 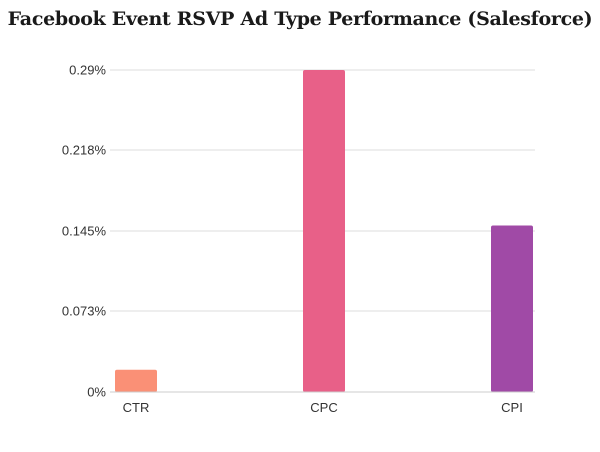 I want to click on x-axis-labels: CTR CPC CPI, so click(x=323, y=407).